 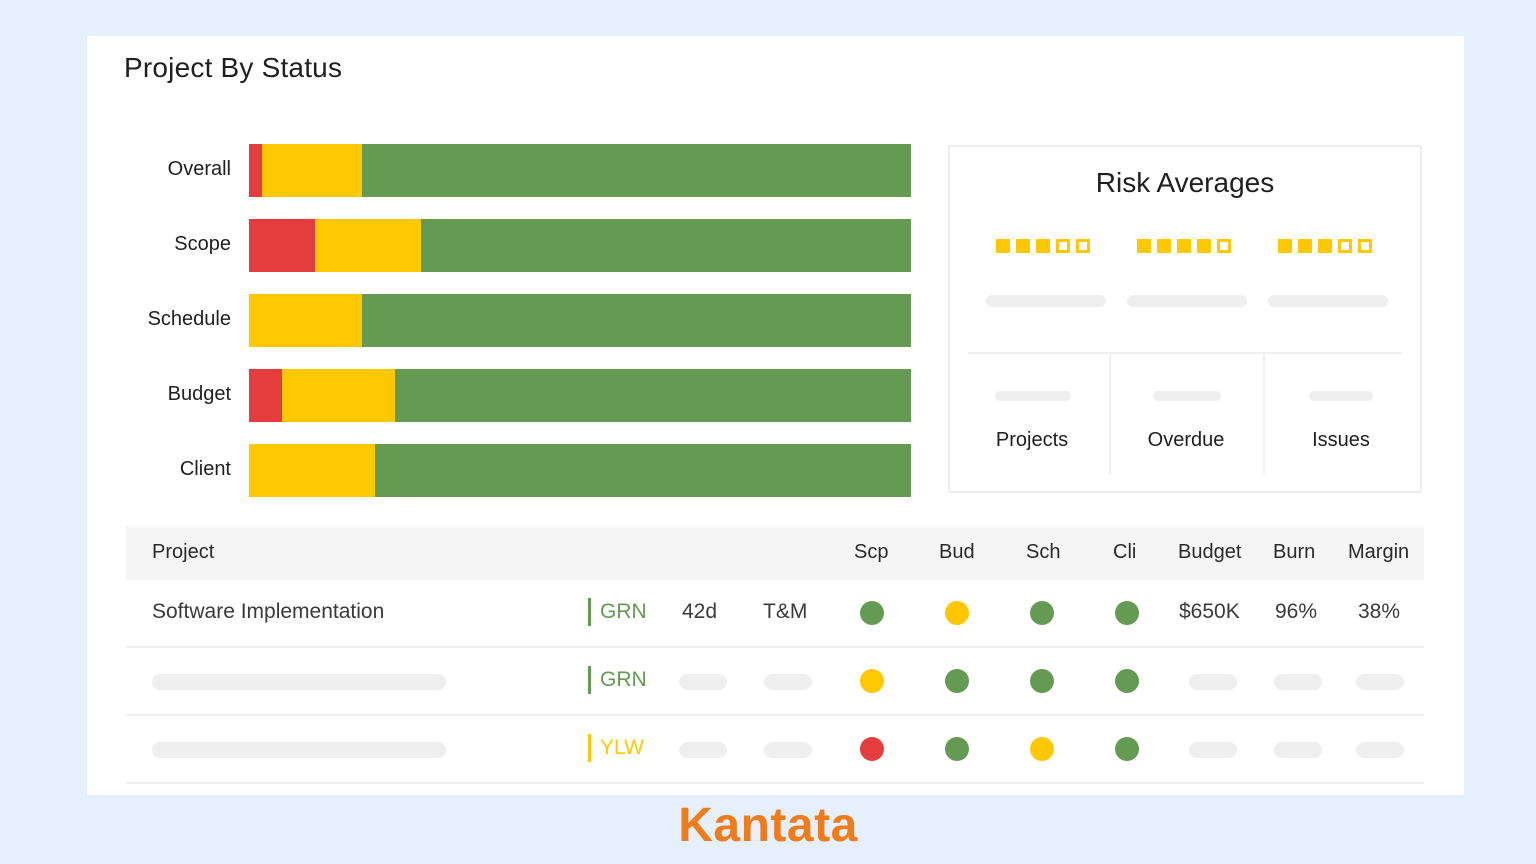 What do you see at coordinates (1185, 182) in the screenshot?
I see `risk-title: Risk Averages` at bounding box center [1185, 182].